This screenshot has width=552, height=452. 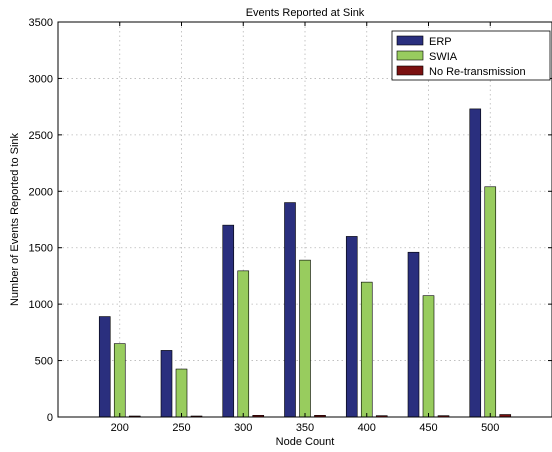 What do you see at coordinates (305, 428) in the screenshot?
I see `x-tick-label: 350` at bounding box center [305, 428].